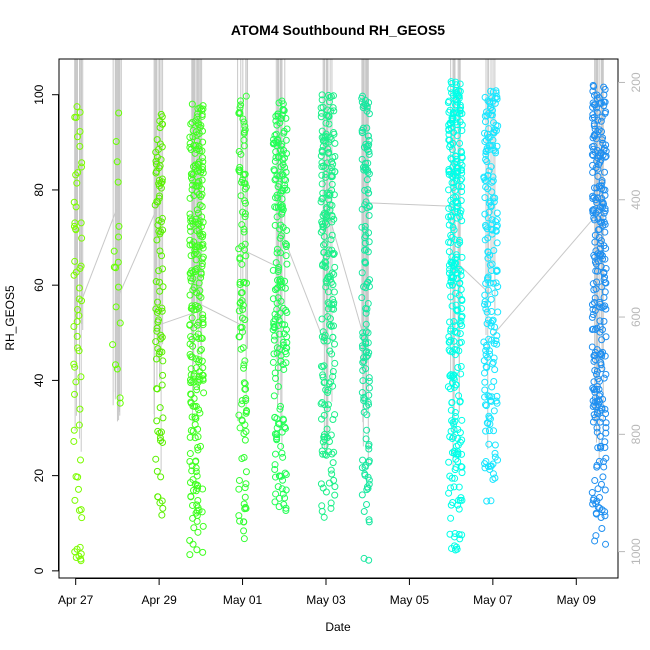 The image size is (650, 650). I want to click on y-tick-label: 0, so click(39, 570).